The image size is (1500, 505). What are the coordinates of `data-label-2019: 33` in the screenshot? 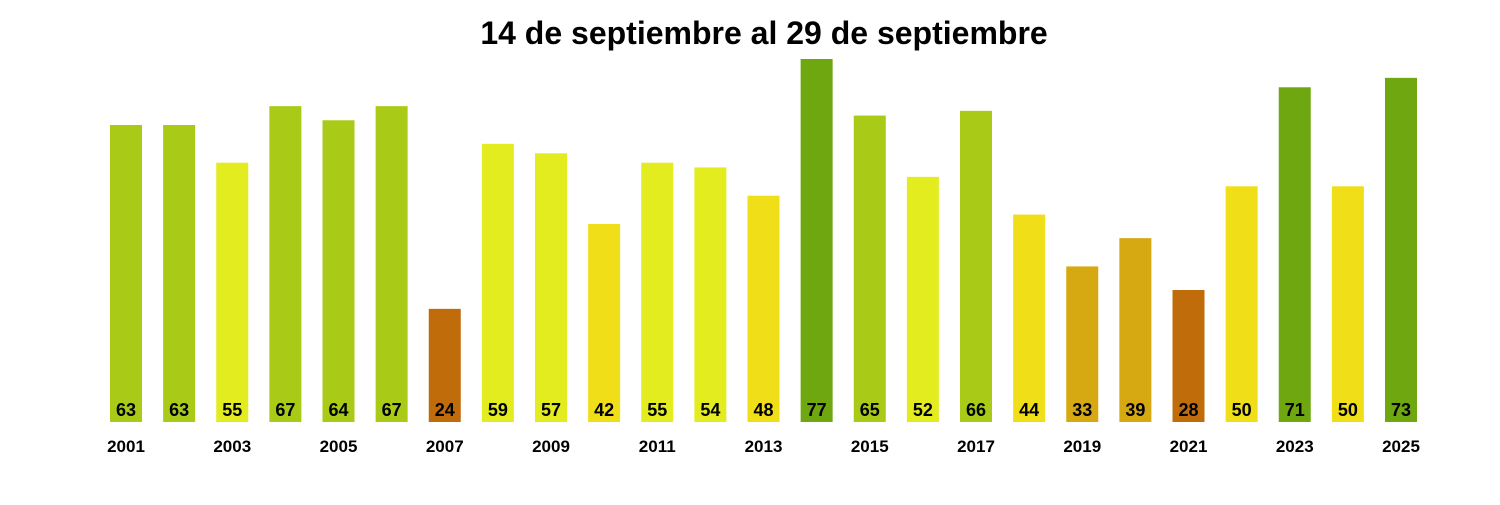 It's located at (1082, 410).